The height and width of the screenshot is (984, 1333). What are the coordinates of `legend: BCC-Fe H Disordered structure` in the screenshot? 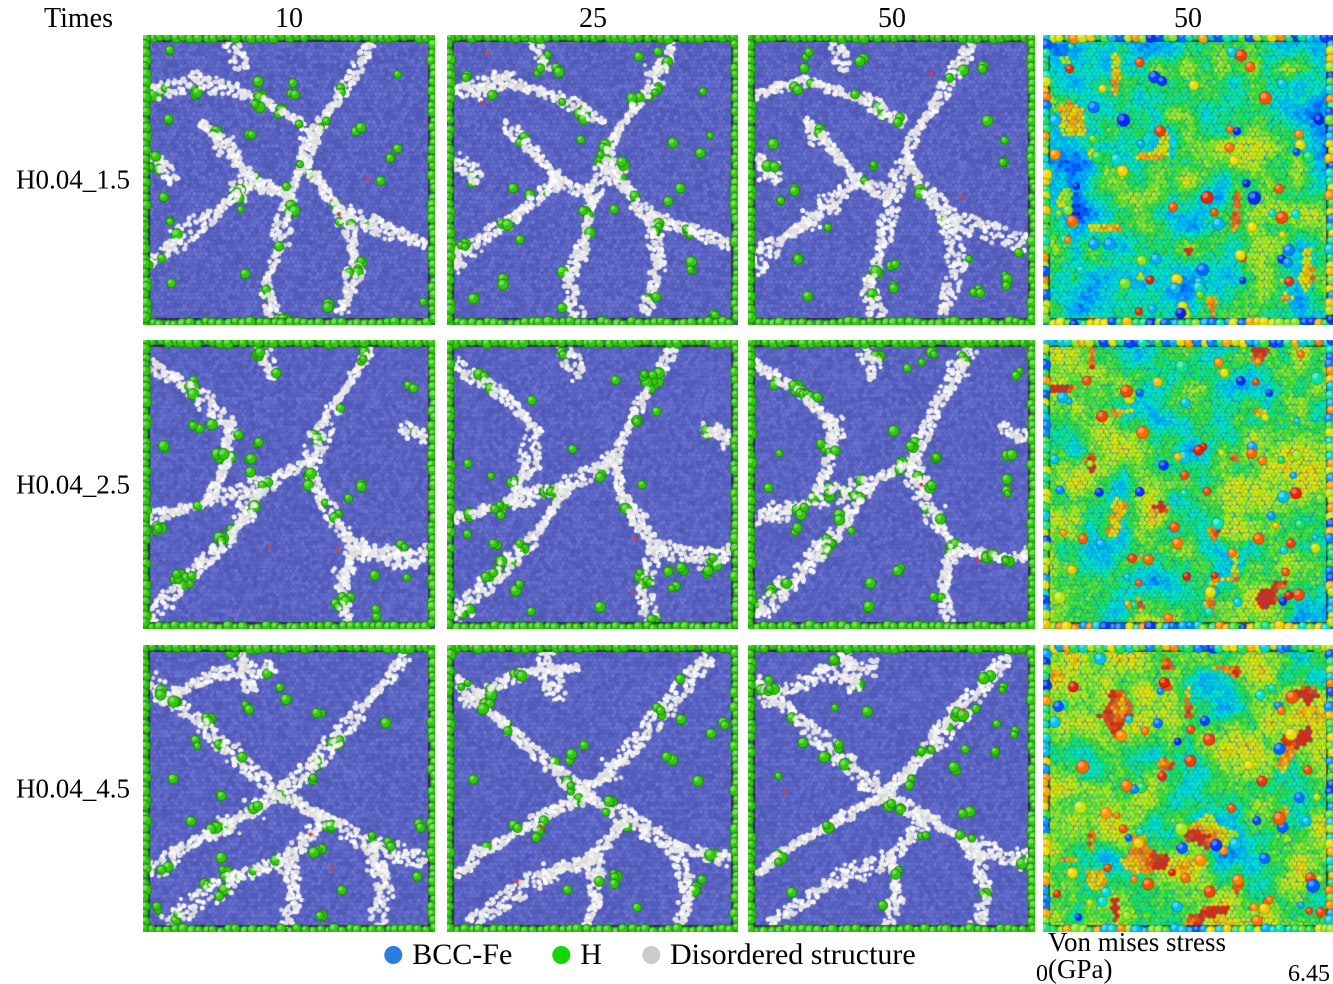 It's located at (650, 955).